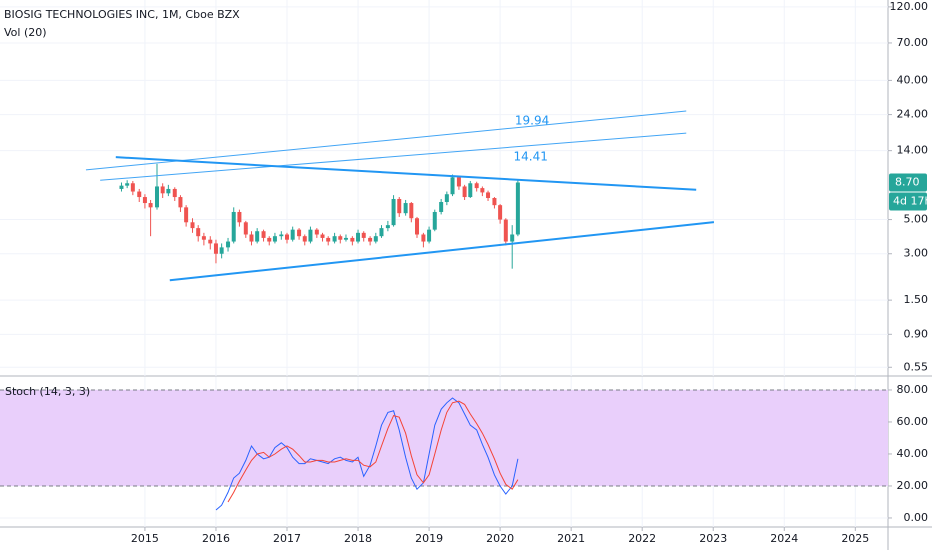  What do you see at coordinates (909, 6) in the screenshot?
I see `y-tick-label: 120.00` at bounding box center [909, 6].